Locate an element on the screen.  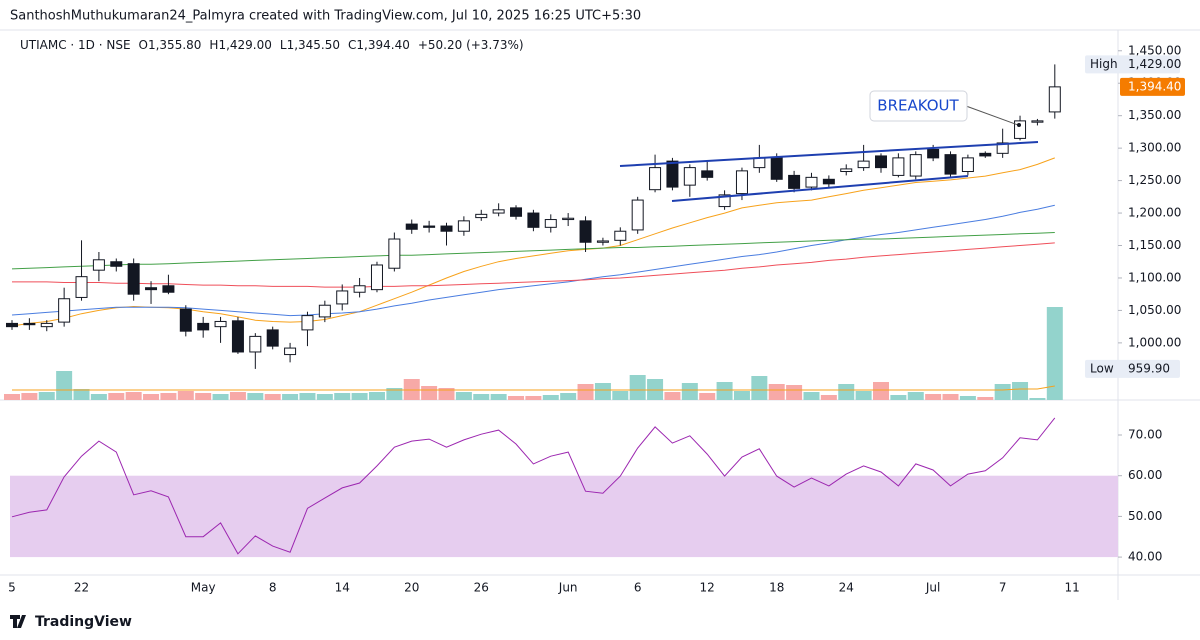
x-tick-label: 11 is located at coordinates (1072, 588).